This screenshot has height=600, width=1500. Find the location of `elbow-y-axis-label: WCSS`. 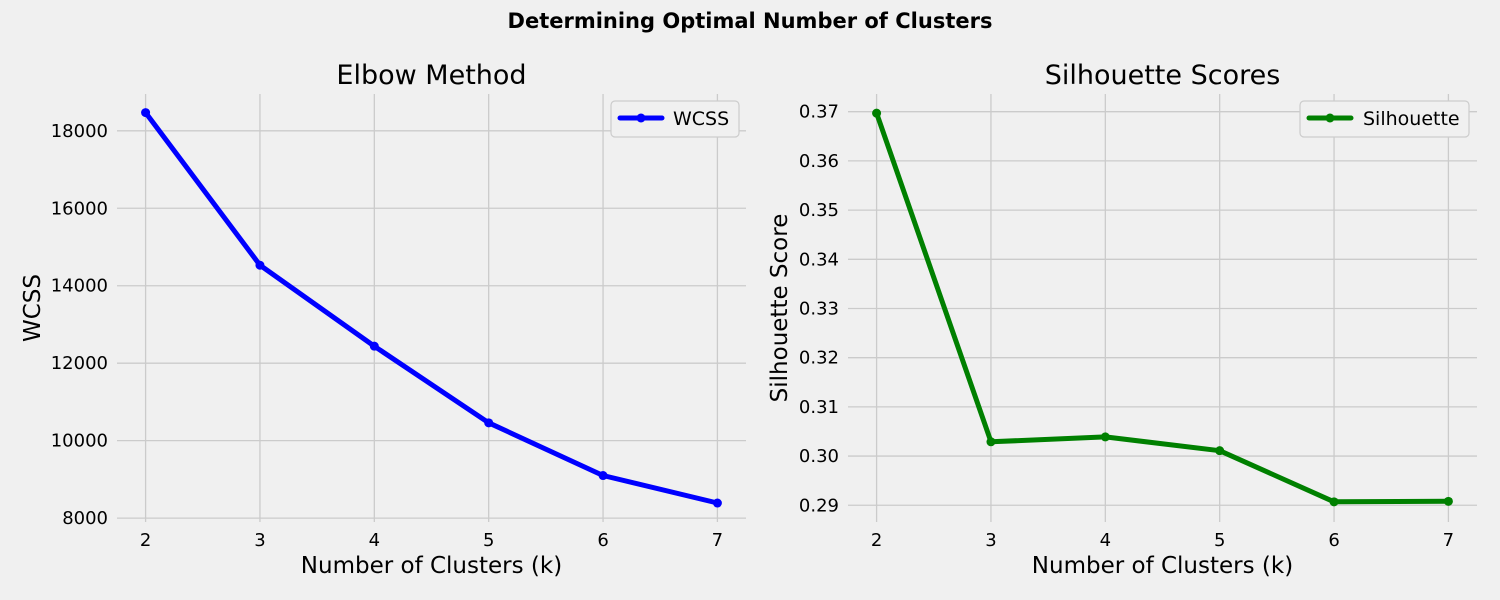

elbow-y-axis-label: WCSS is located at coordinates (33, 308).